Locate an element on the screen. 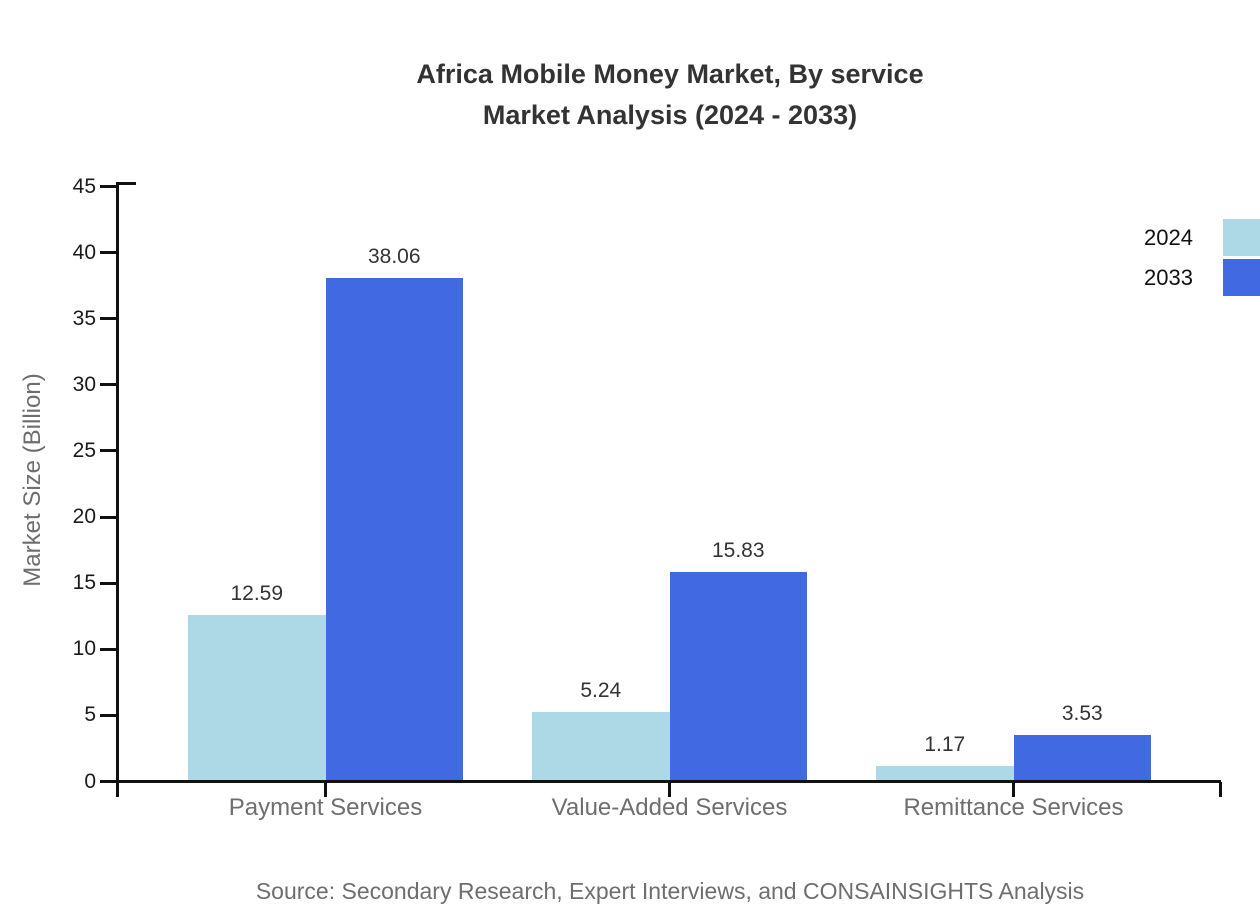 This screenshot has width=1260, height=920. y-tick-label: 40 is located at coordinates (84, 252).